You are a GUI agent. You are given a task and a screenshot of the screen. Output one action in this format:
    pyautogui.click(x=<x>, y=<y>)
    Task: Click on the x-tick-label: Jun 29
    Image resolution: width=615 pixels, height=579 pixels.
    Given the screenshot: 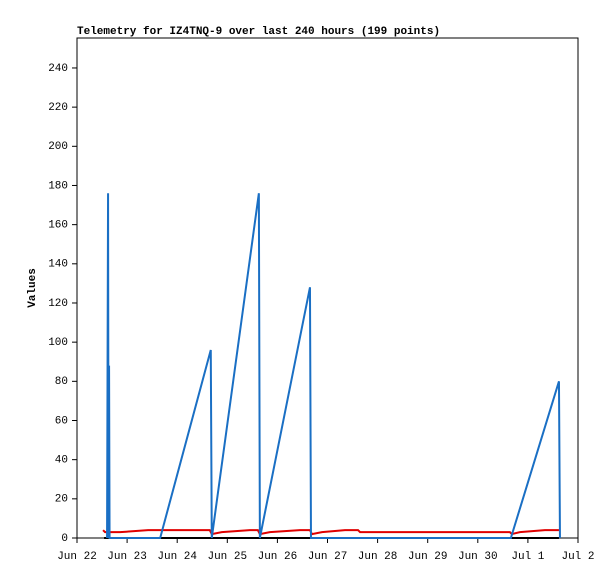 What is the action you would take?
    pyautogui.click(x=428, y=557)
    